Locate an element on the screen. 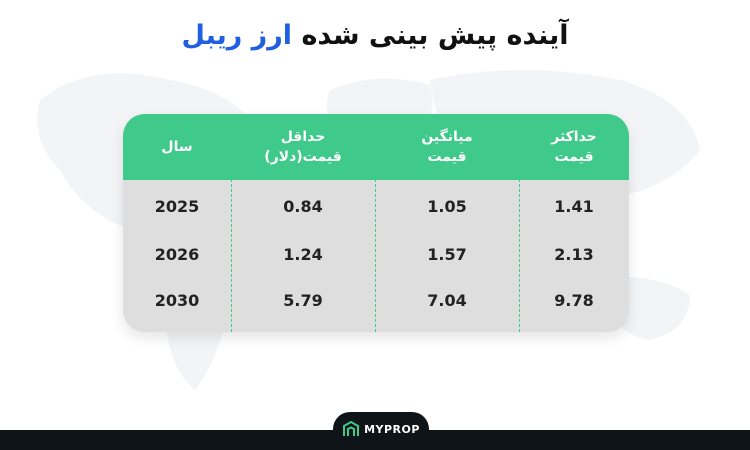 This screenshot has width=750, height=450. title-highlight: ارز ریبل is located at coordinates (237, 35).